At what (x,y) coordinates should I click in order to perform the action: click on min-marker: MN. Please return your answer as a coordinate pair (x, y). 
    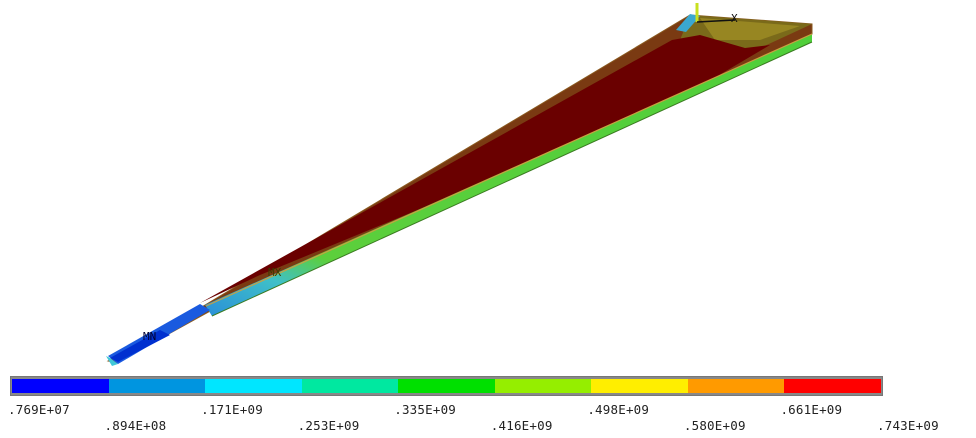
    Looking at the image, I should click on (149, 336).